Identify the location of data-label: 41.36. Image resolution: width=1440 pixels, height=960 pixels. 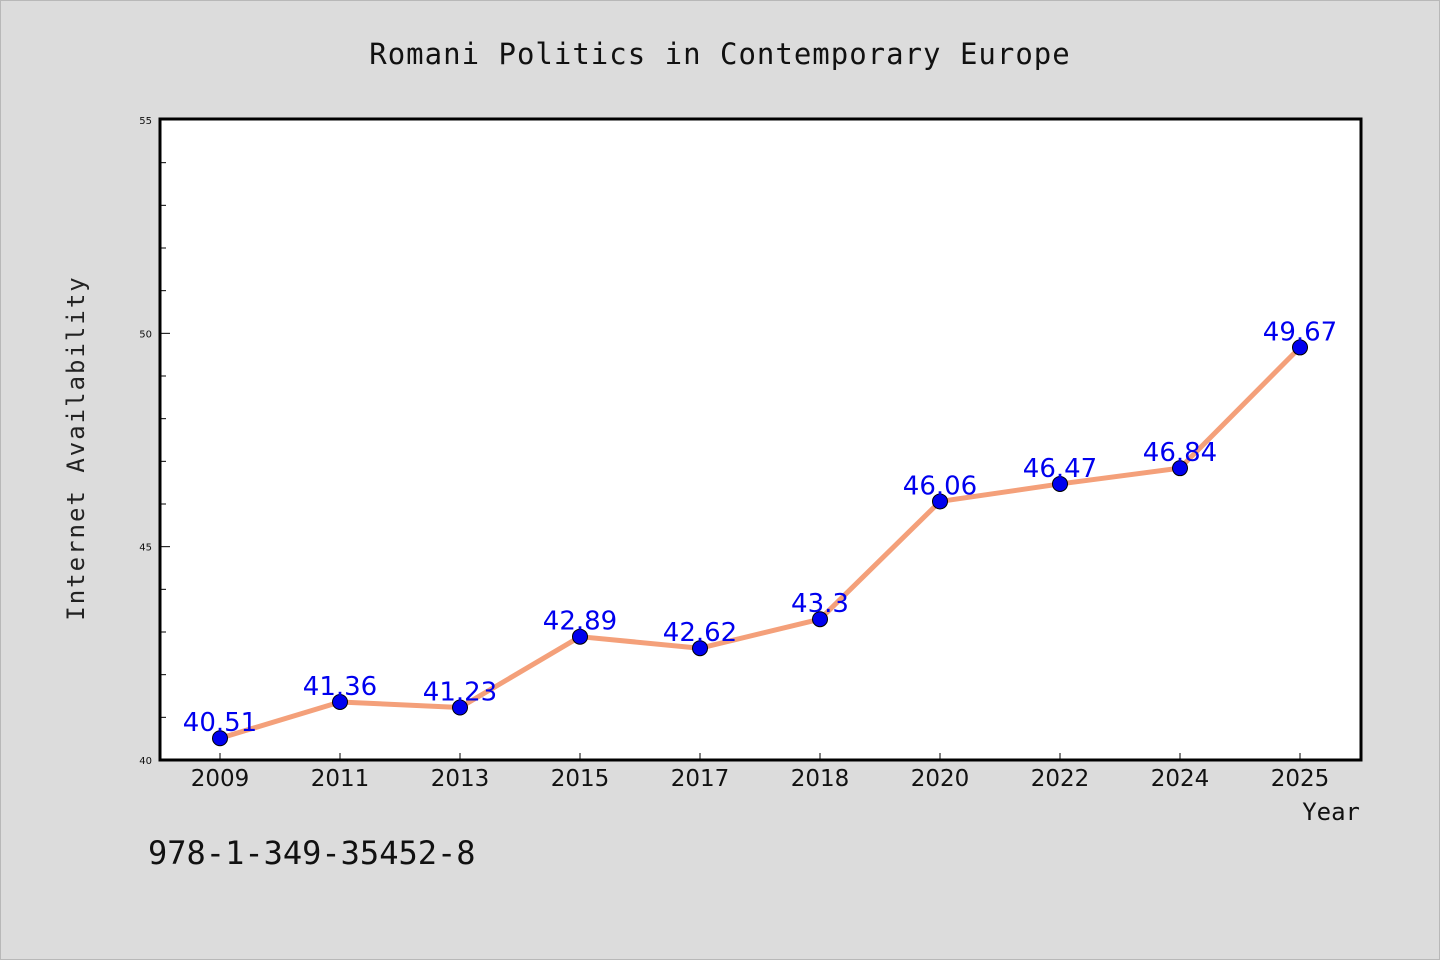
(340, 687).